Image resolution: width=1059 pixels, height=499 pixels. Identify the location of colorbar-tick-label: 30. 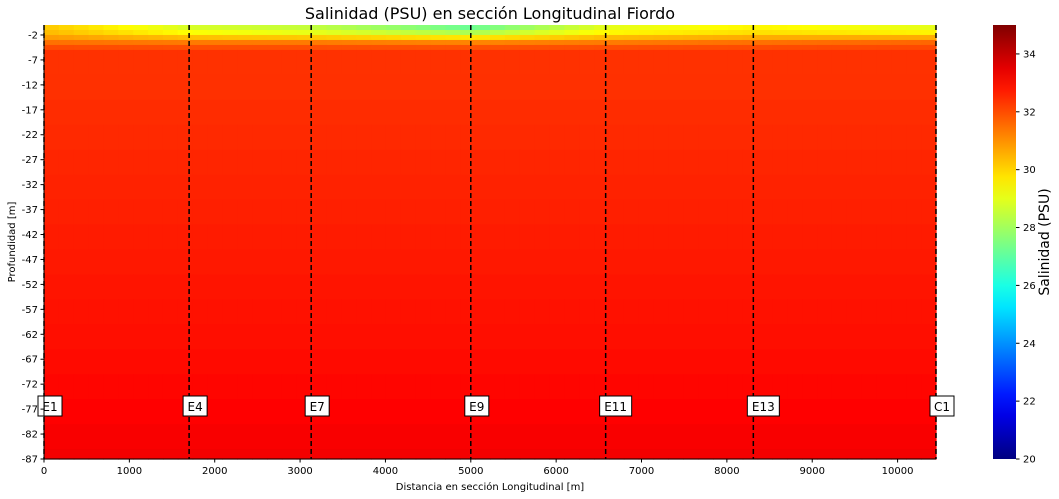
(1029, 170).